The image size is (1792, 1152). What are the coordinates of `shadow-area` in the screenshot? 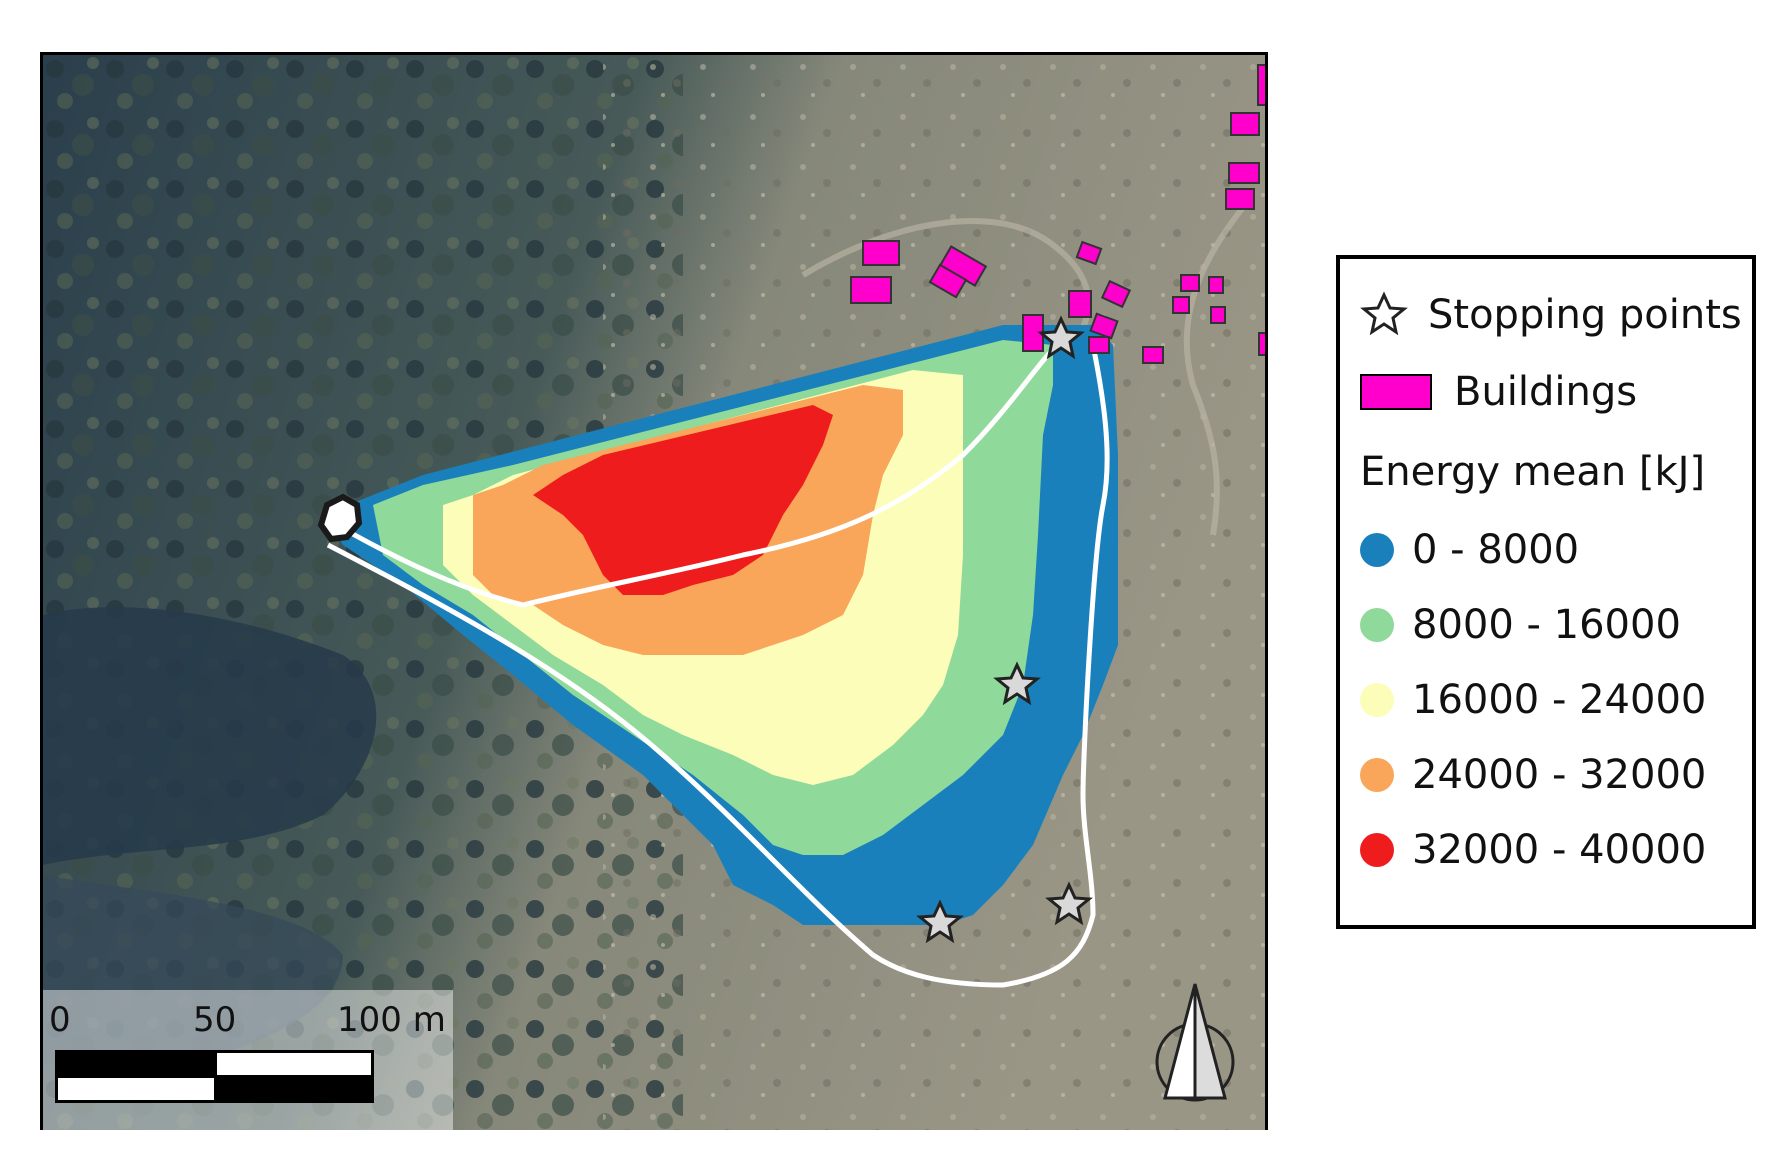 It's located at (210, 736).